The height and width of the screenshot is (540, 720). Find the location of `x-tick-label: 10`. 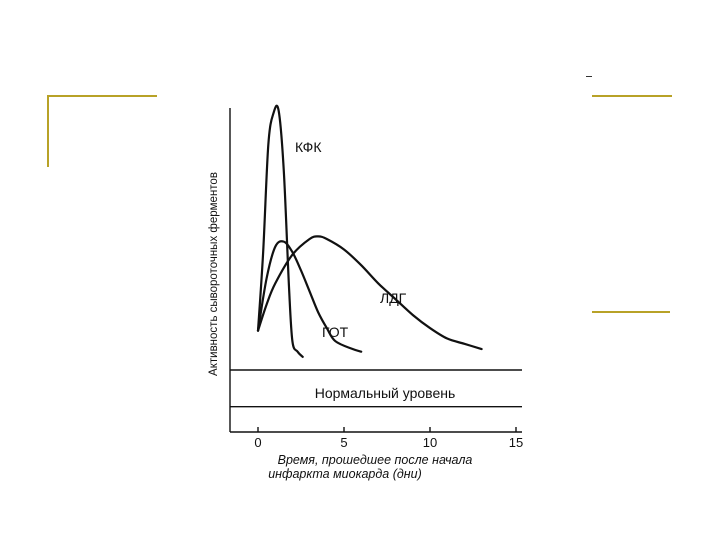

x-tick-label: 10 is located at coordinates (430, 442).